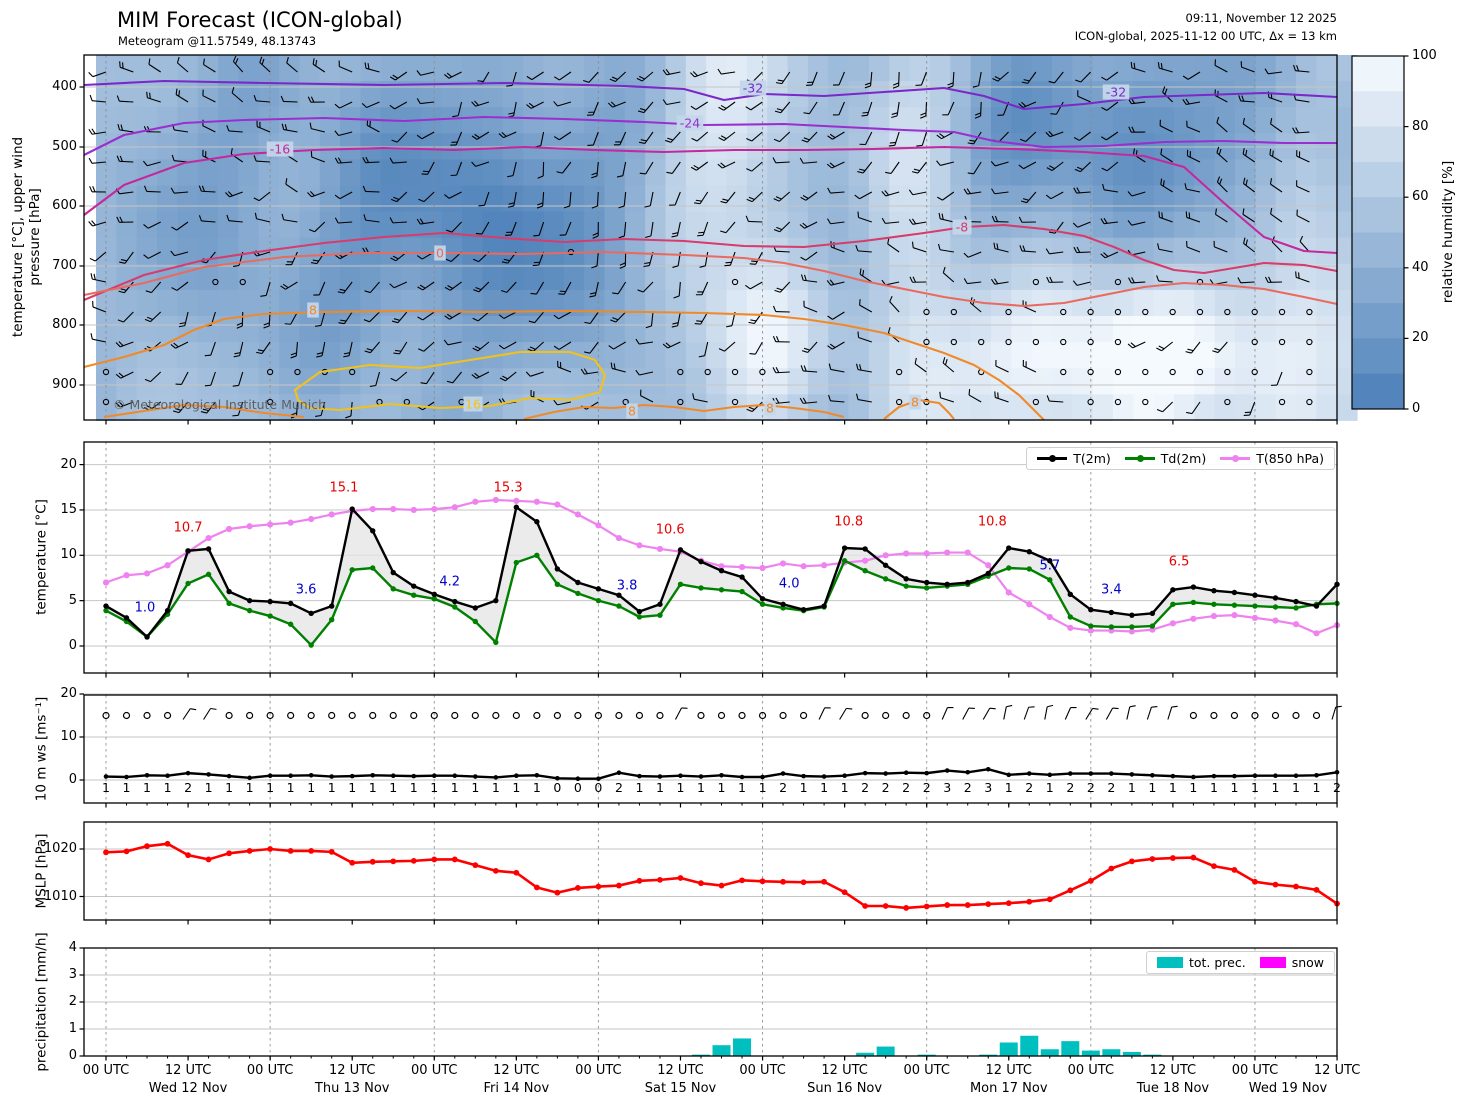 The image size is (1469, 1105). Describe the element at coordinates (578, 787) in the screenshot. I see `gust-number: 0` at that location.